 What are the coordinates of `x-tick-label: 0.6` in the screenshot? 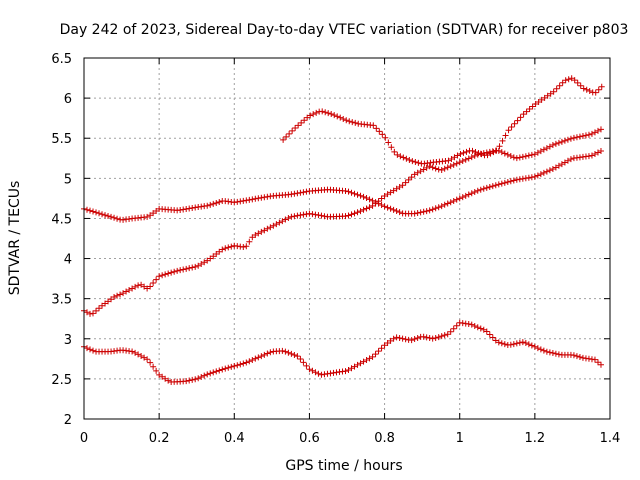 It's located at (309, 438).